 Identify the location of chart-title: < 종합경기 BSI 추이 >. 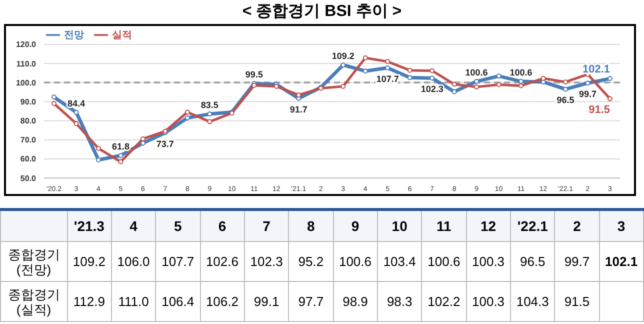
(322, 12).